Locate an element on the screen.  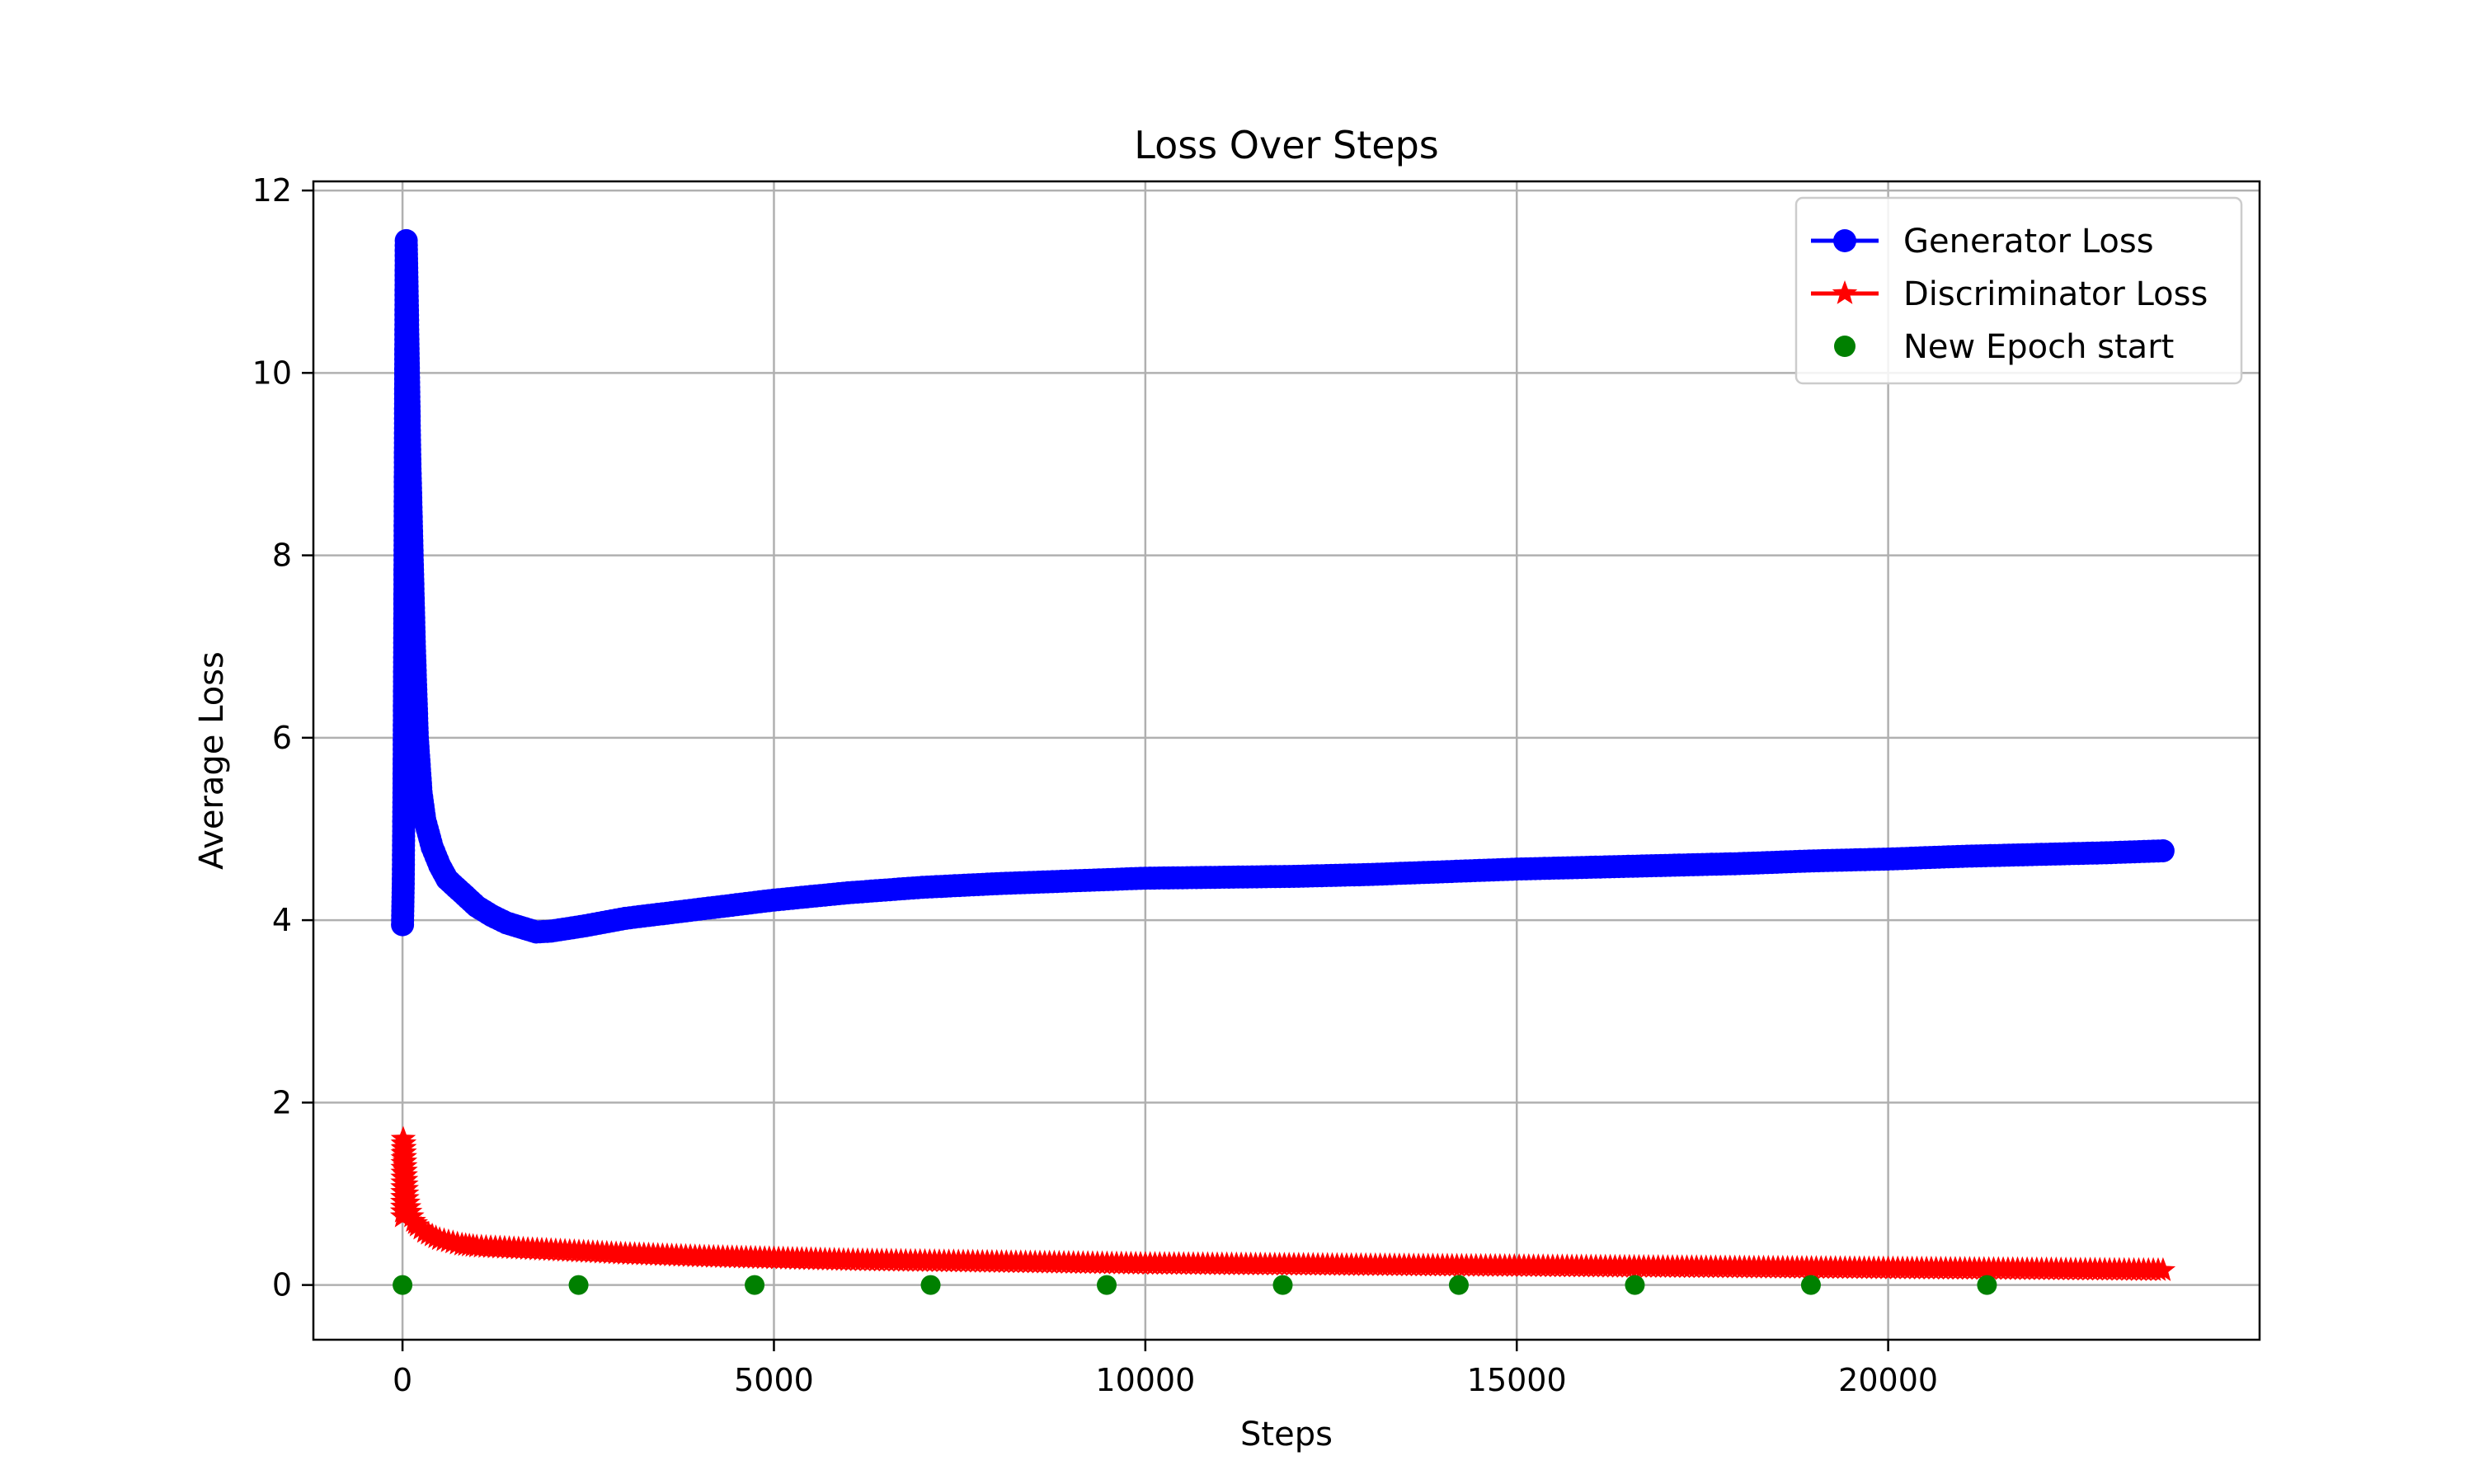
legend-item: New Epoch start is located at coordinates (2004, 347).